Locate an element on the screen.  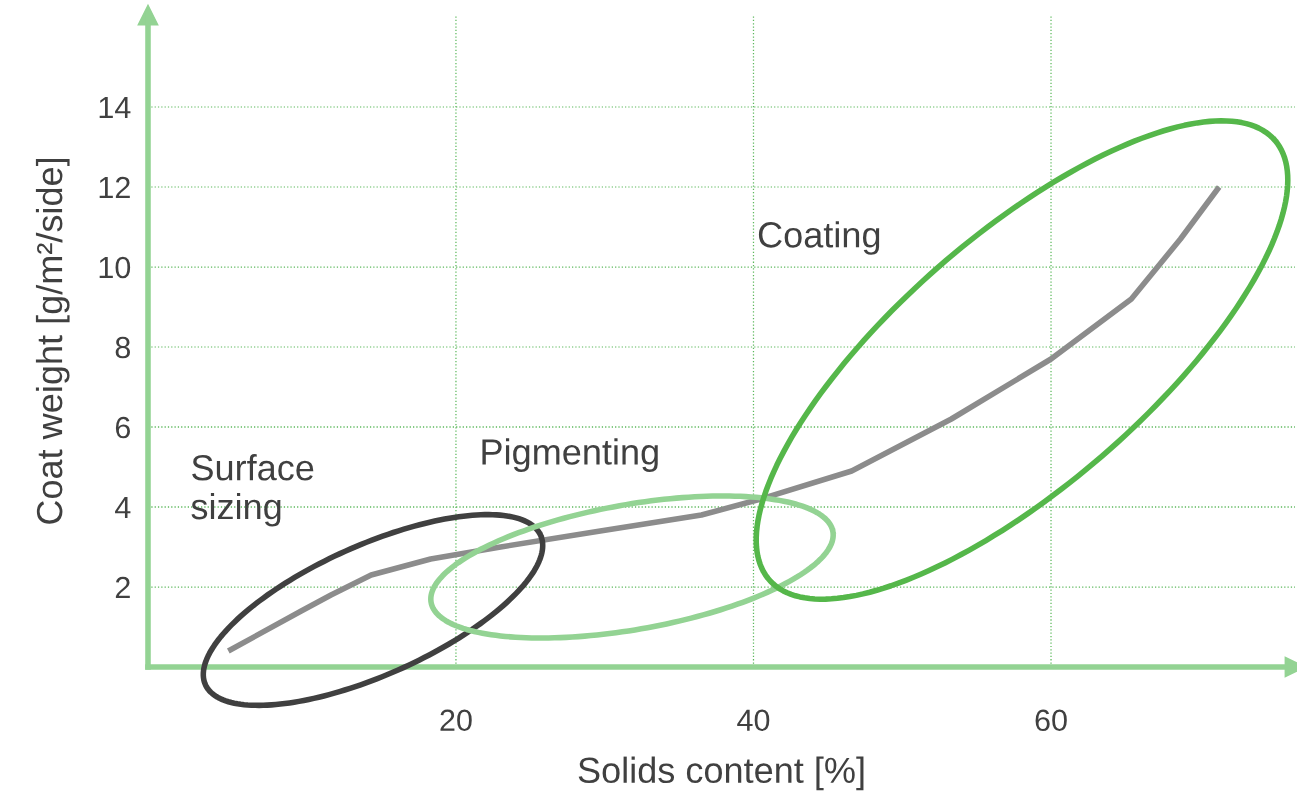
x-tick-label: 60 is located at coordinates (1051, 720).